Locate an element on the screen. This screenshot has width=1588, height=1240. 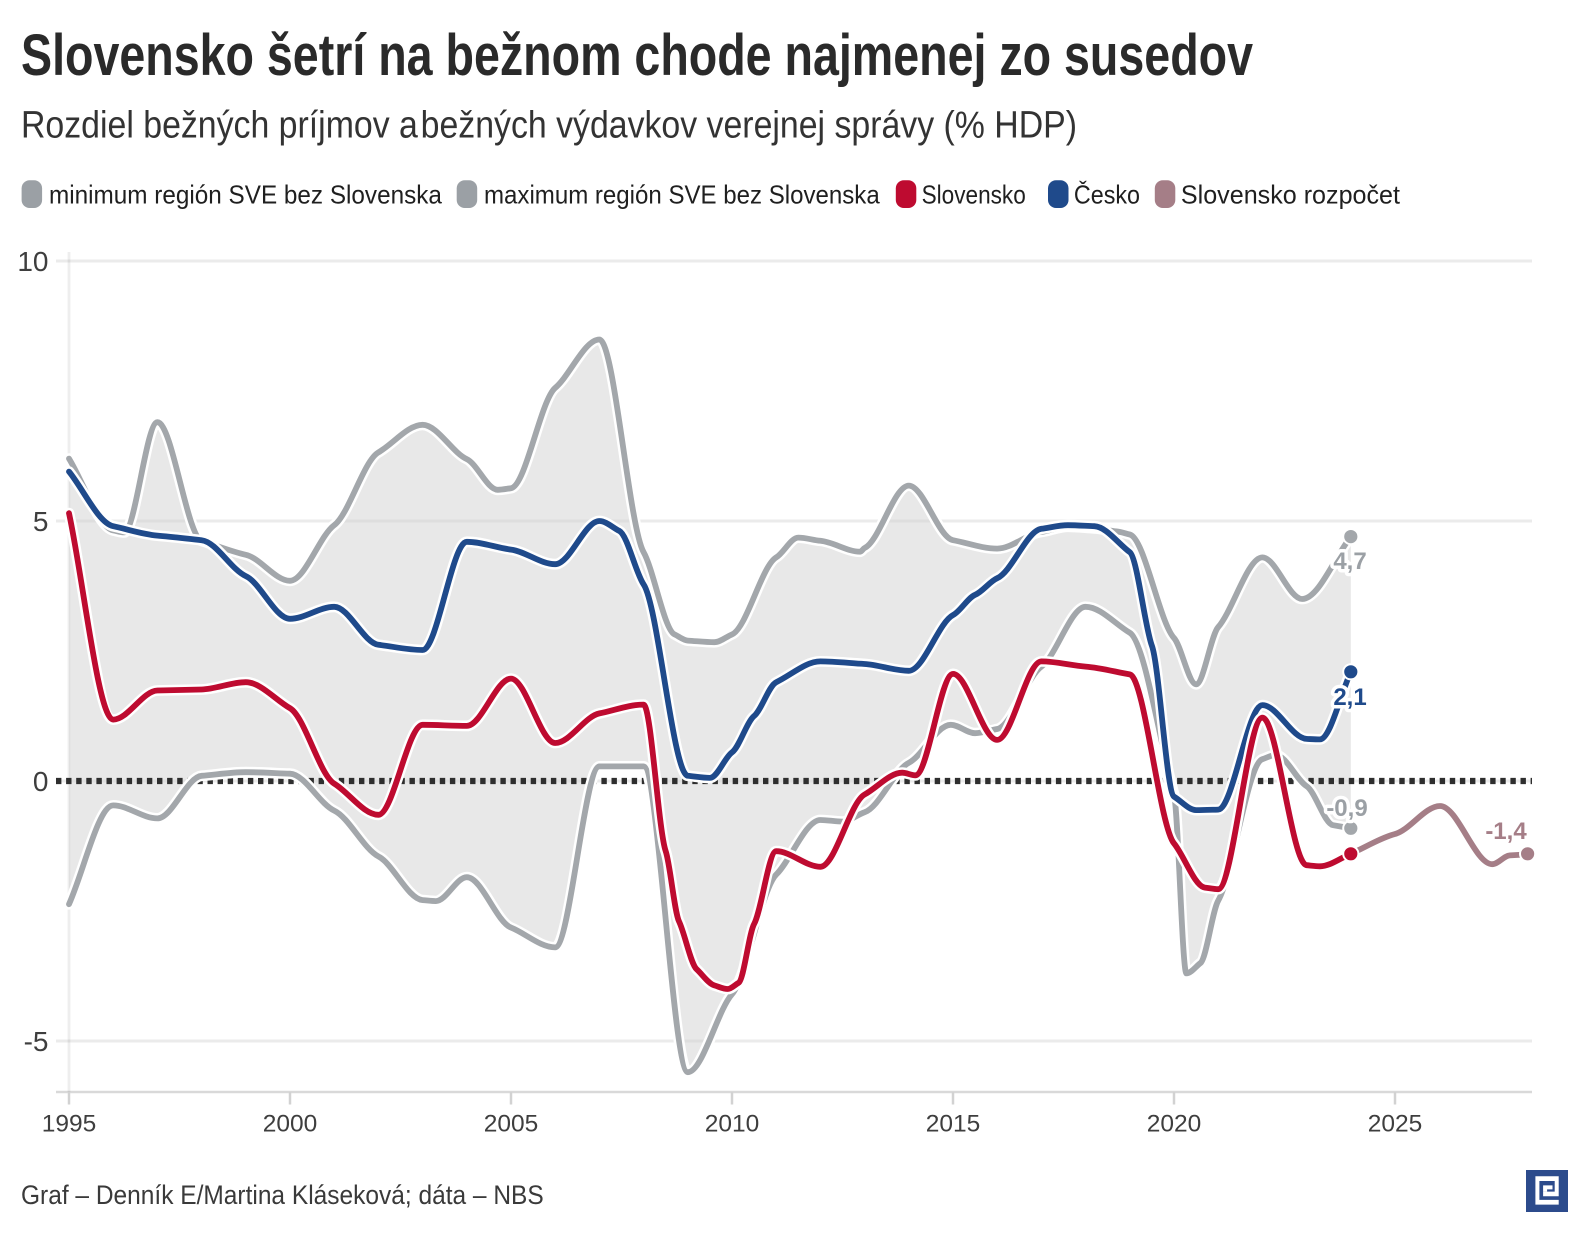
svg-text: 2010 is located at coordinates (732, 1124).